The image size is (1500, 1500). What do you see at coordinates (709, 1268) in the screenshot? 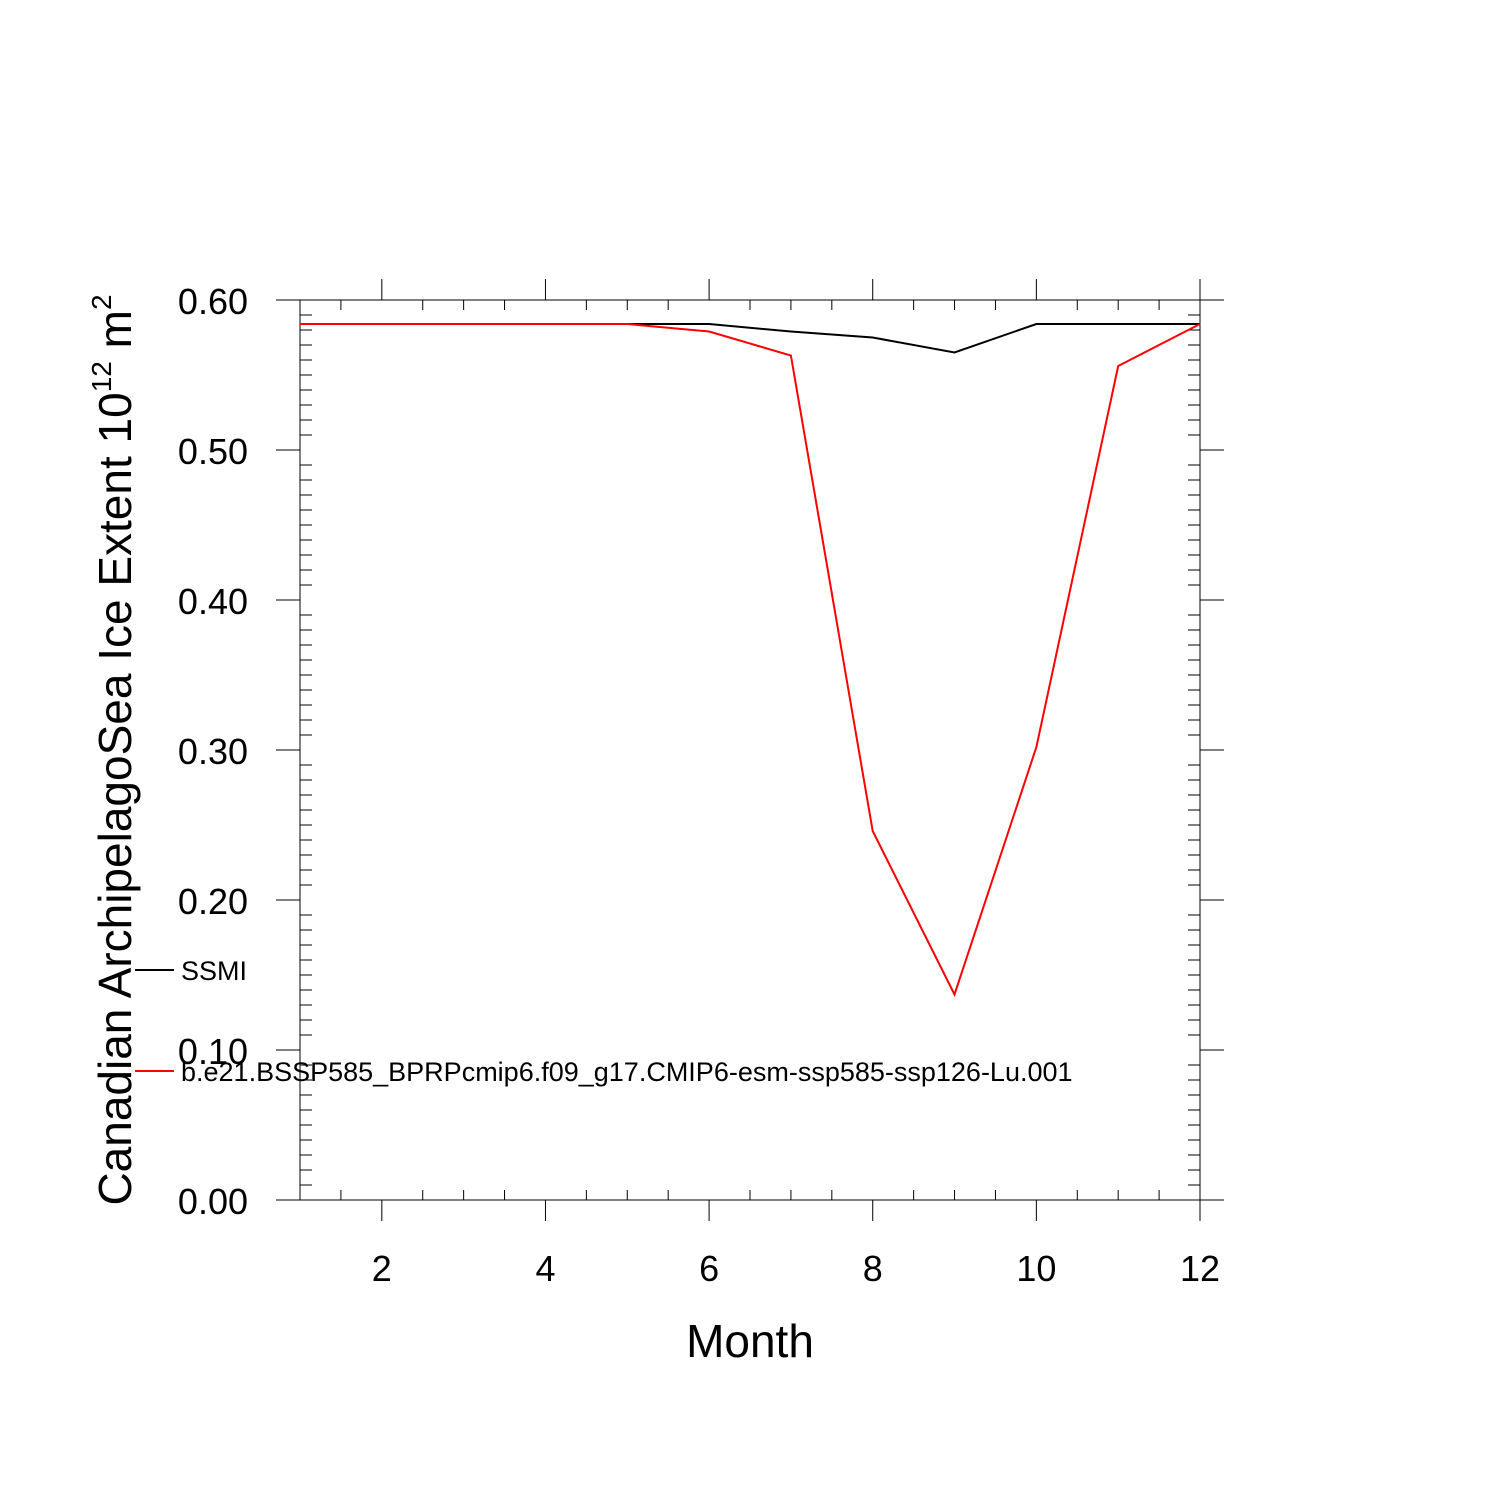
I see `x-tick-label: 6` at bounding box center [709, 1268].